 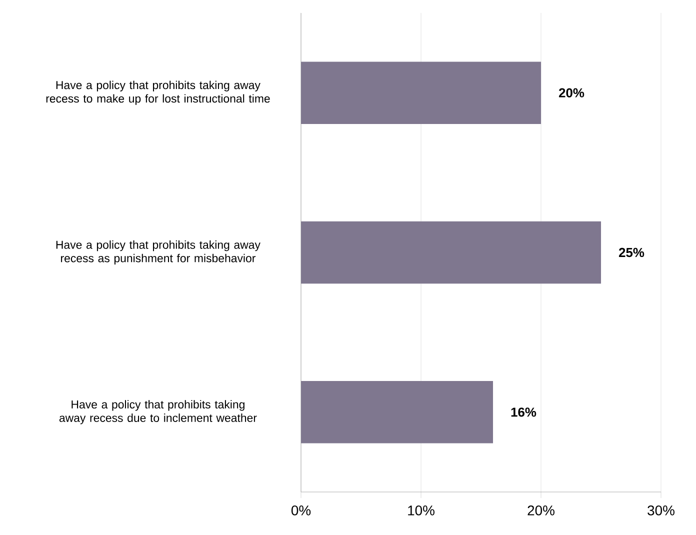 What do you see at coordinates (421, 511) in the screenshot?
I see `x-tick-label: 10%` at bounding box center [421, 511].